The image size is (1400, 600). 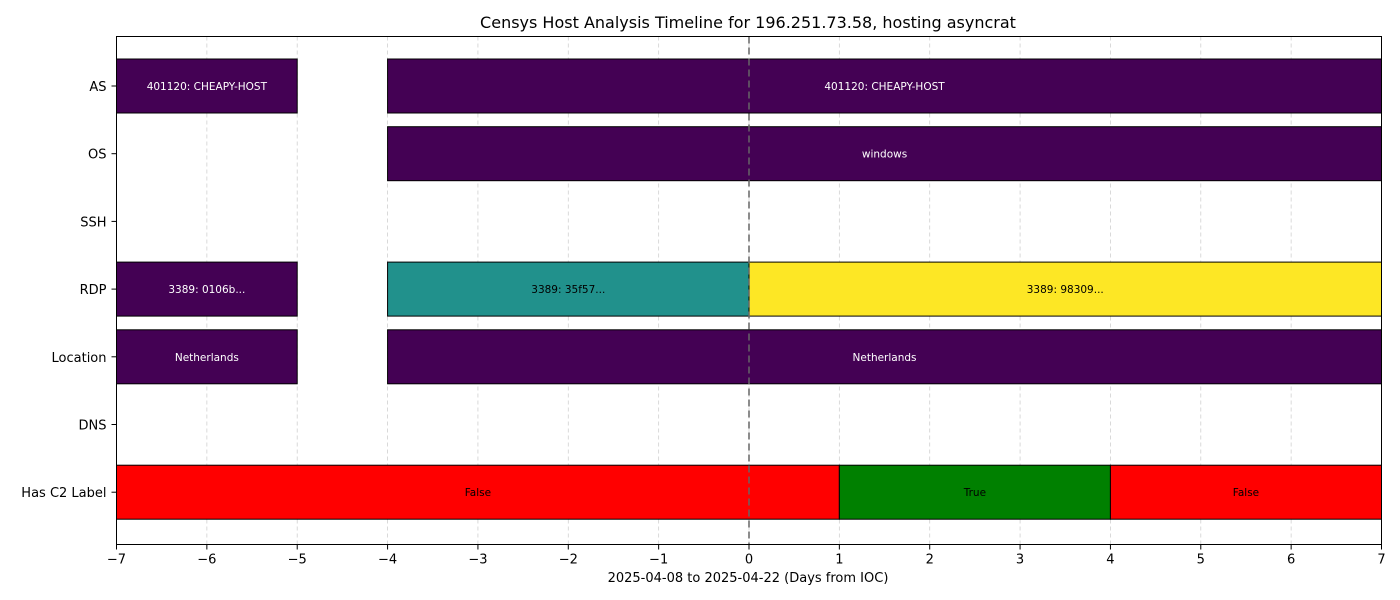 What do you see at coordinates (1201, 560) in the screenshot?
I see `x-tick-label: 5` at bounding box center [1201, 560].